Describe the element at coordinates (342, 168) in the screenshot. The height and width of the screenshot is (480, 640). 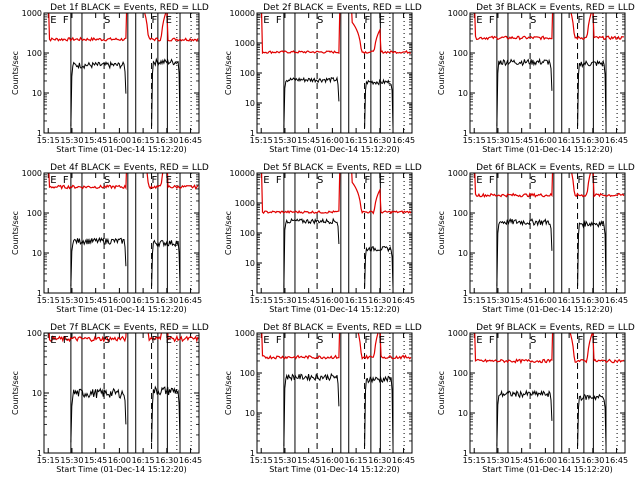
I see `chart-title: Det 5f BLACK = Events, RED = LLD` at that location.